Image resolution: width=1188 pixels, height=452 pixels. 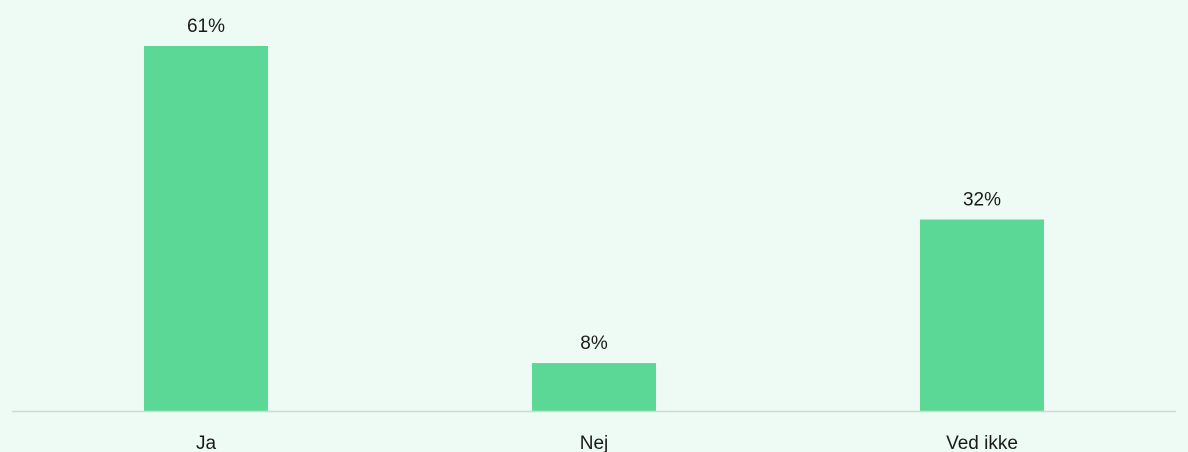 I want to click on category-label-2: Ved ikke, so click(x=982, y=442).